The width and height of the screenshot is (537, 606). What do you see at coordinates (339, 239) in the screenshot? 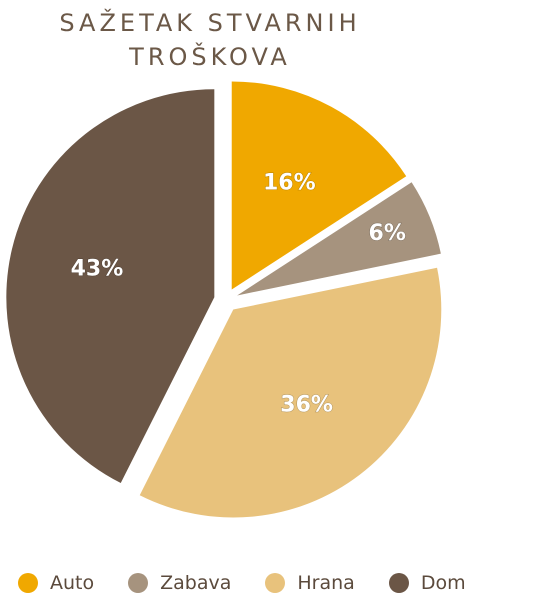
I see `pie-slice-zabava` at bounding box center [339, 239].